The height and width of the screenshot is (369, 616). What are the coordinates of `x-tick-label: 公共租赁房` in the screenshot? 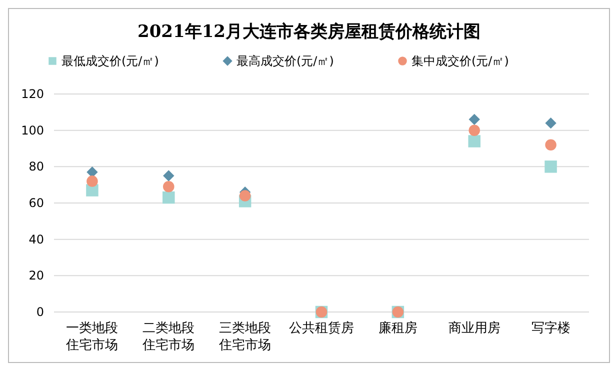 It's located at (321, 328).